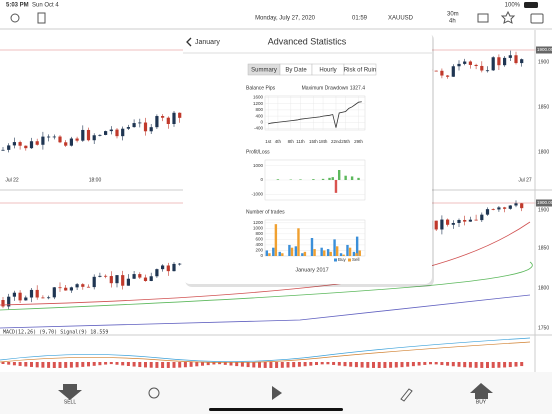 This screenshot has width=552, height=419. Describe the element at coordinates (360, 19) in the screenshot. I see `toolbar-time: 01:59` at that location.